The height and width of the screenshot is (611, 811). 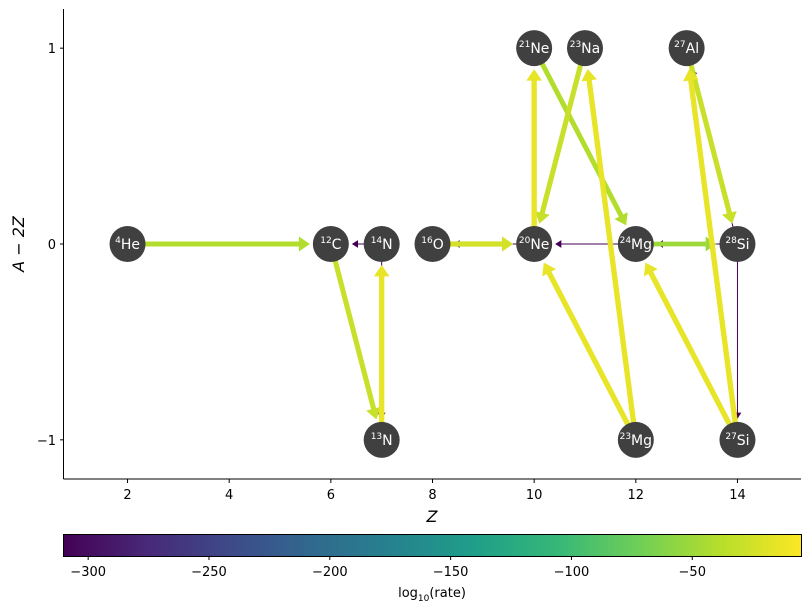 What do you see at coordinates (408, 593) in the screenshot?
I see `colorbar-label-prefix: log` at bounding box center [408, 593].